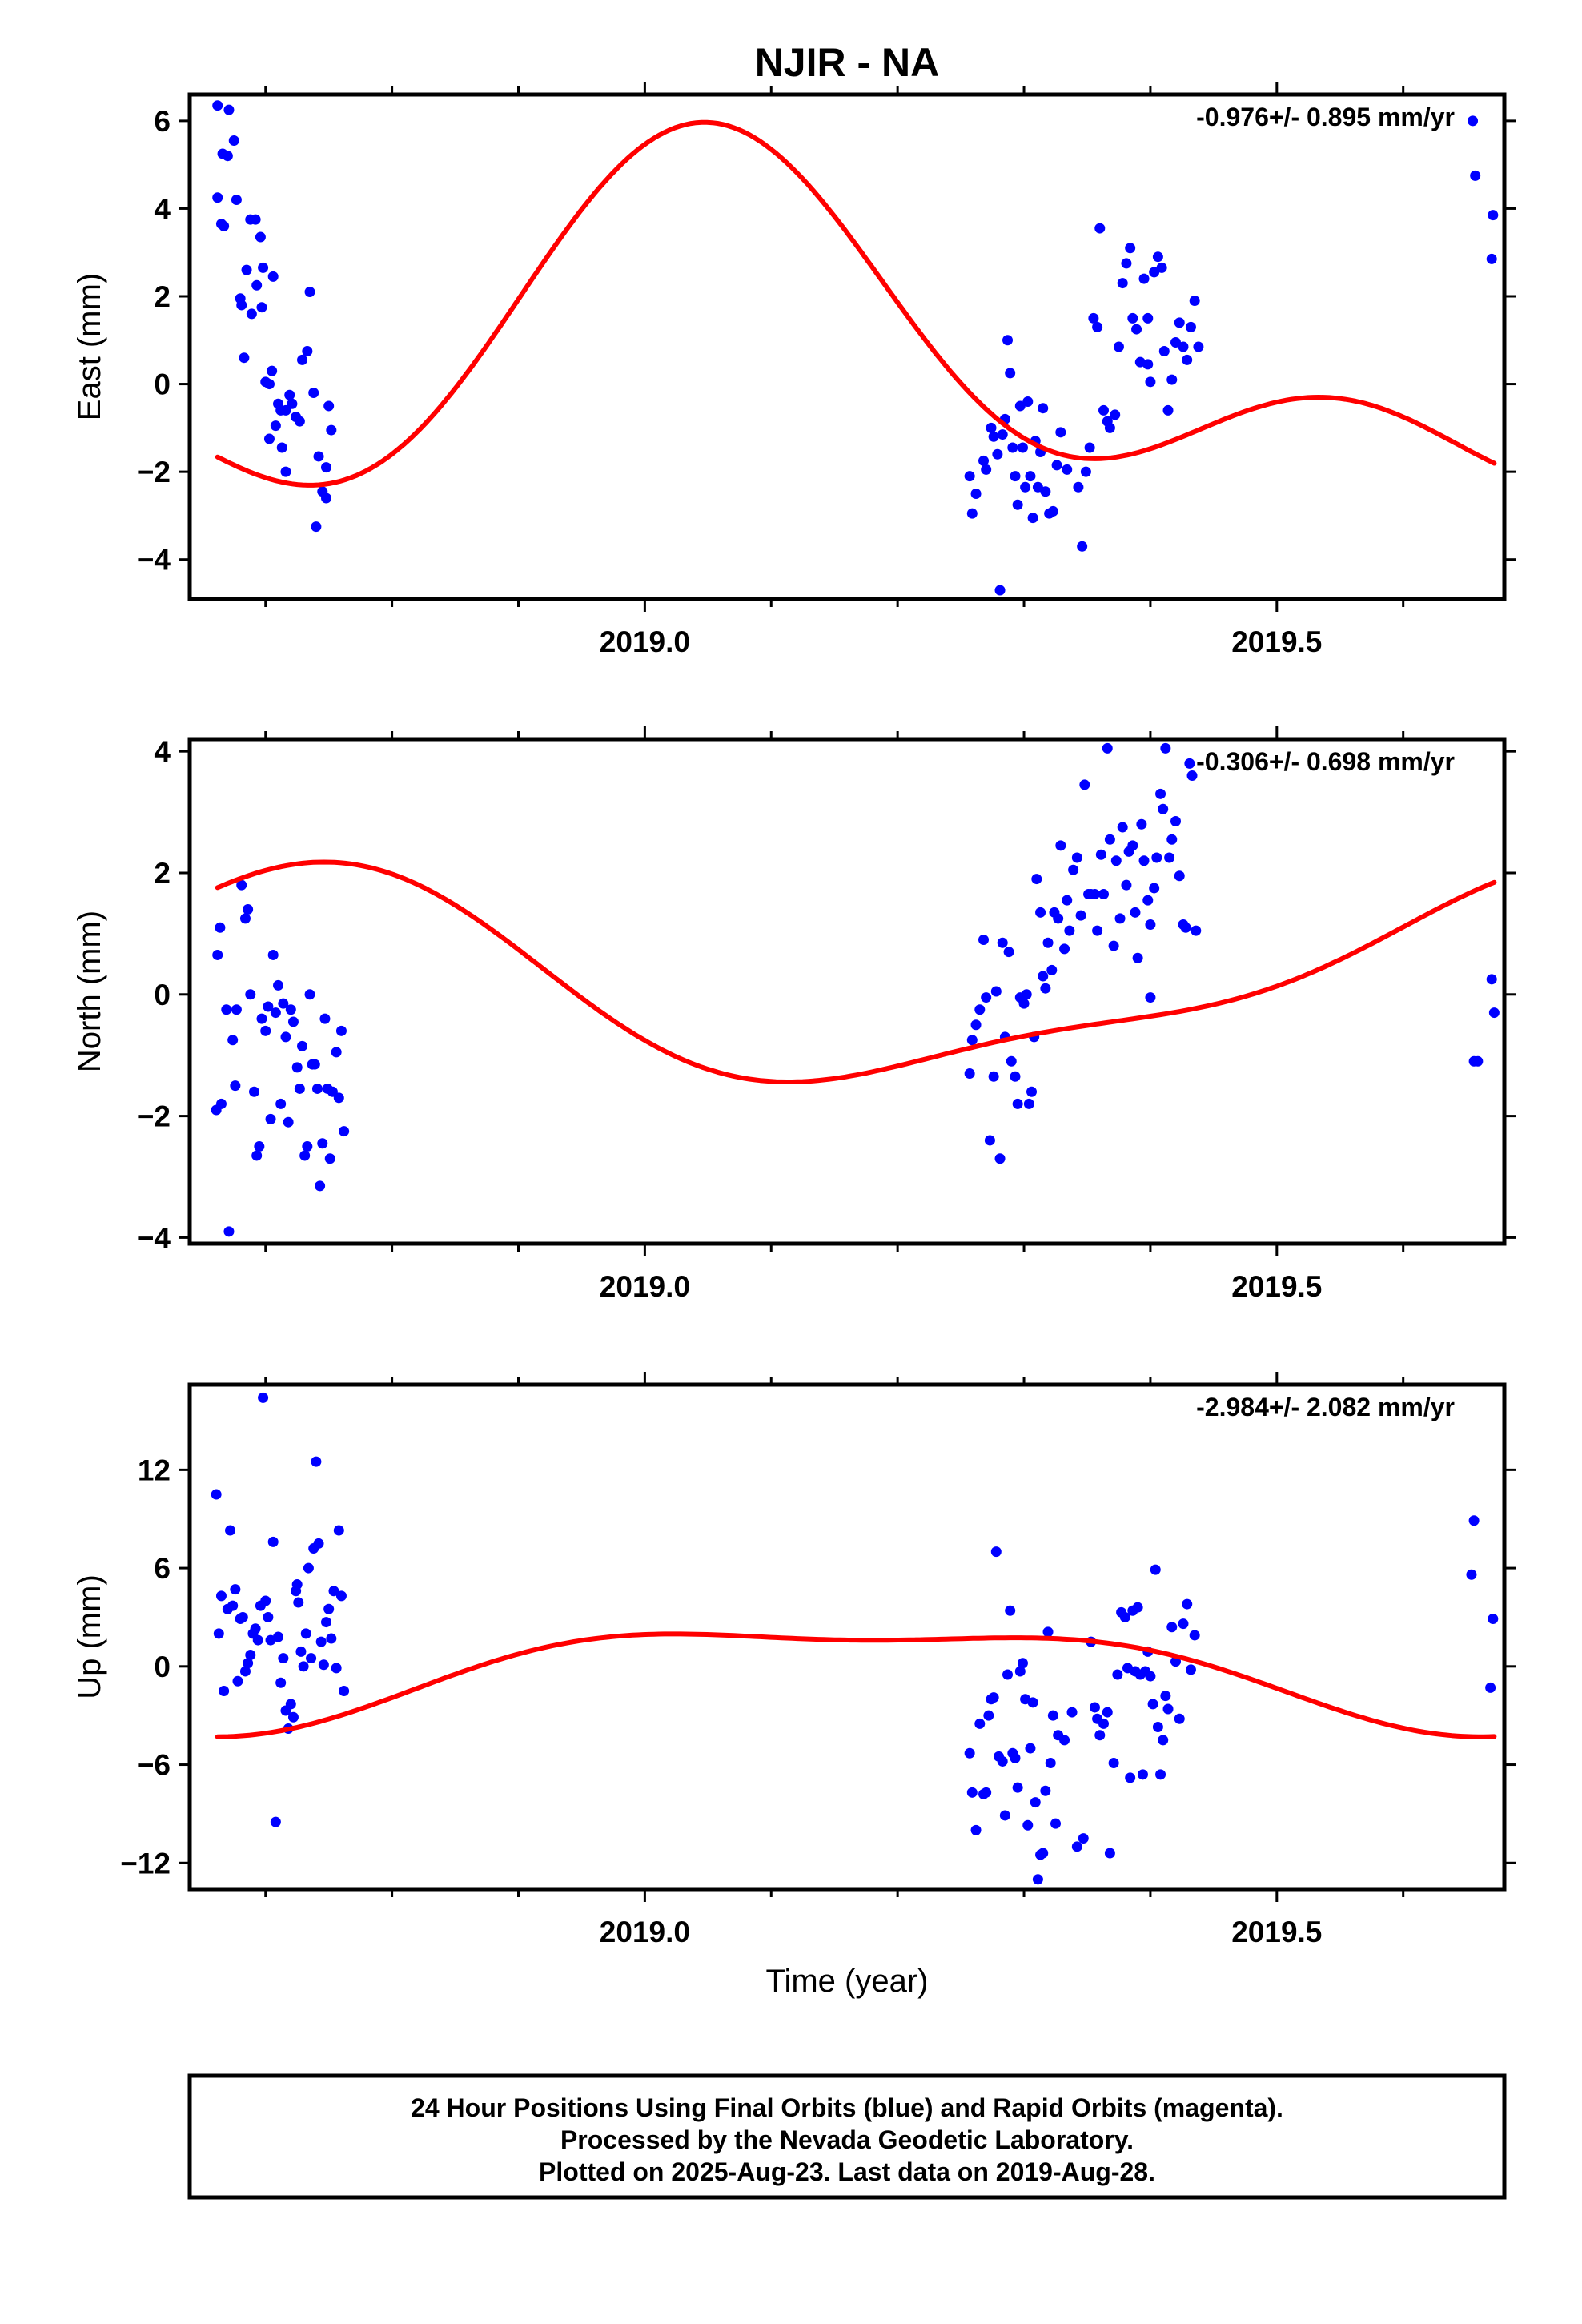 The image size is (1582, 2324). I want to click on chart-title: NJIR - NA, so click(847, 62).